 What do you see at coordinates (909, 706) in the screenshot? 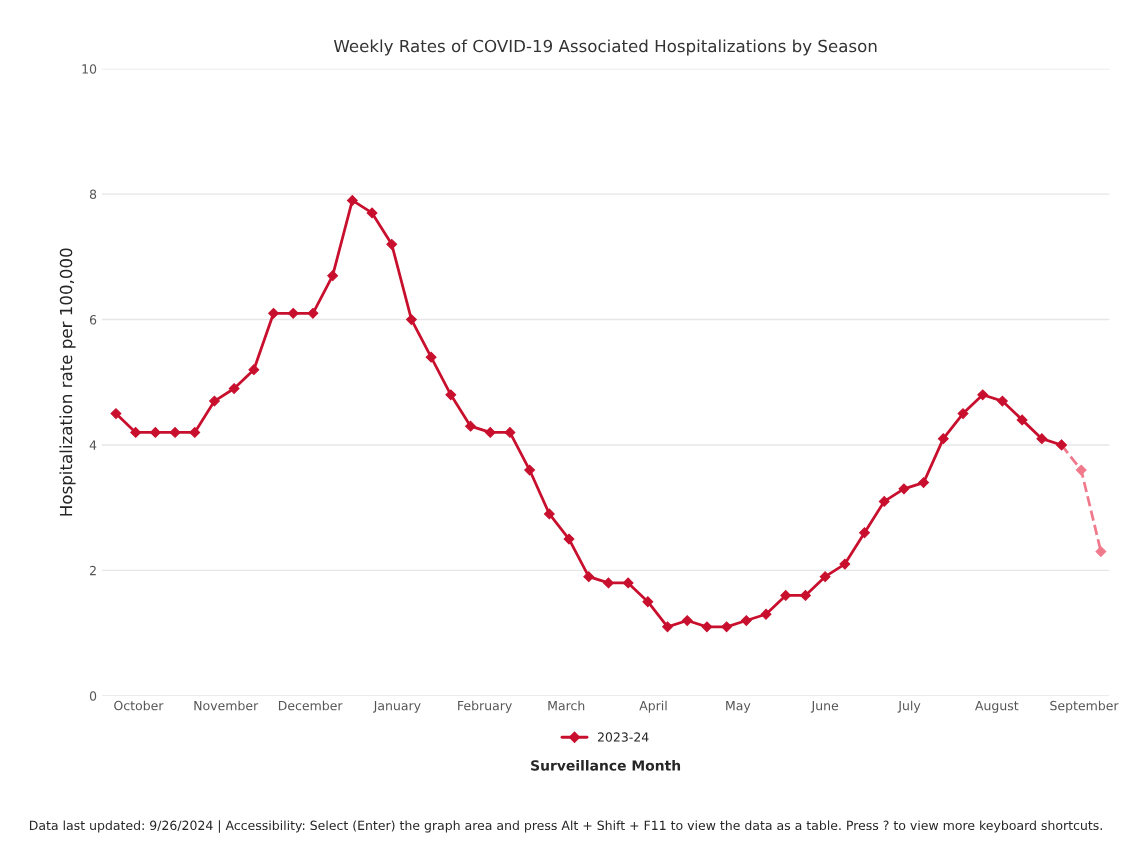
I see `x-tick-label: July` at bounding box center [909, 706].